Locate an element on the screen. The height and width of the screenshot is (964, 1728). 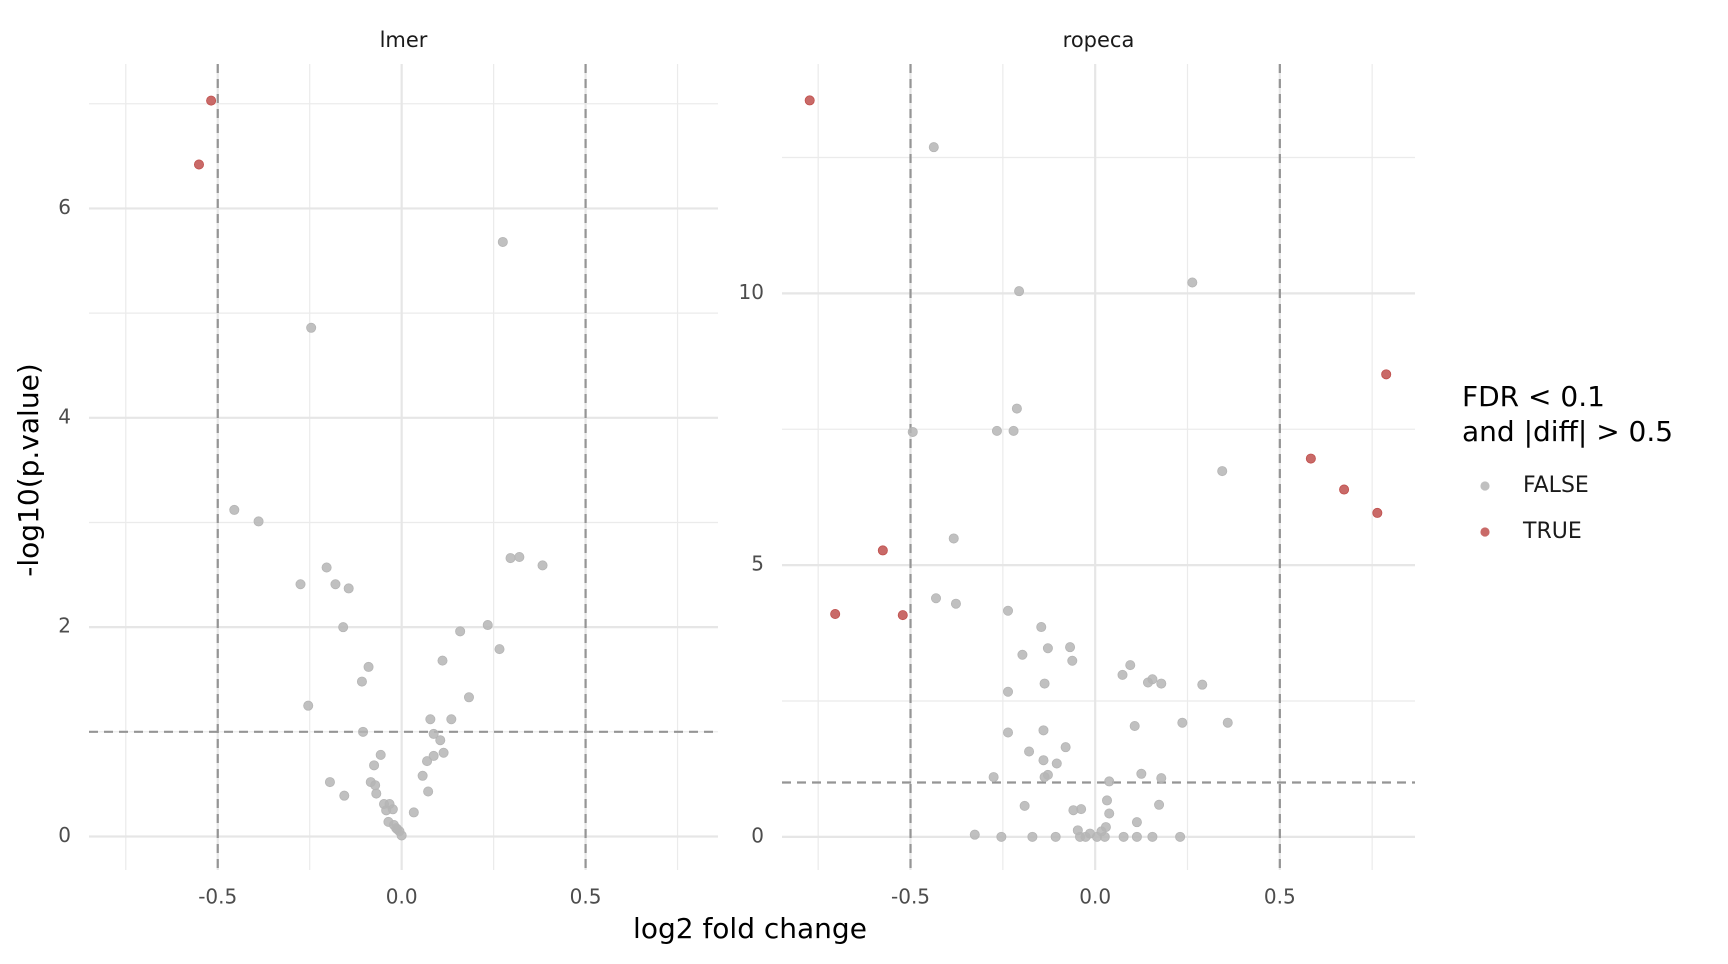
legend-label: FALSE is located at coordinates (1556, 485).